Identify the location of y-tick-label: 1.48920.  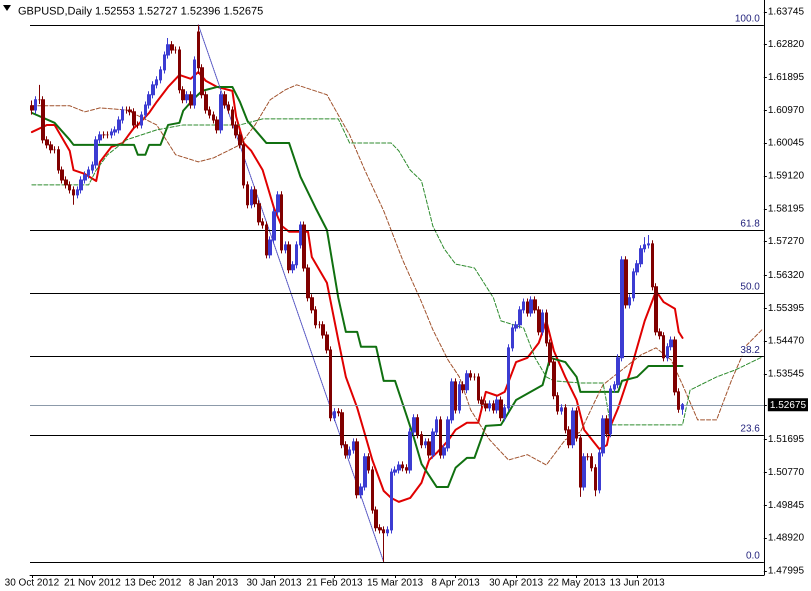
(786, 538).